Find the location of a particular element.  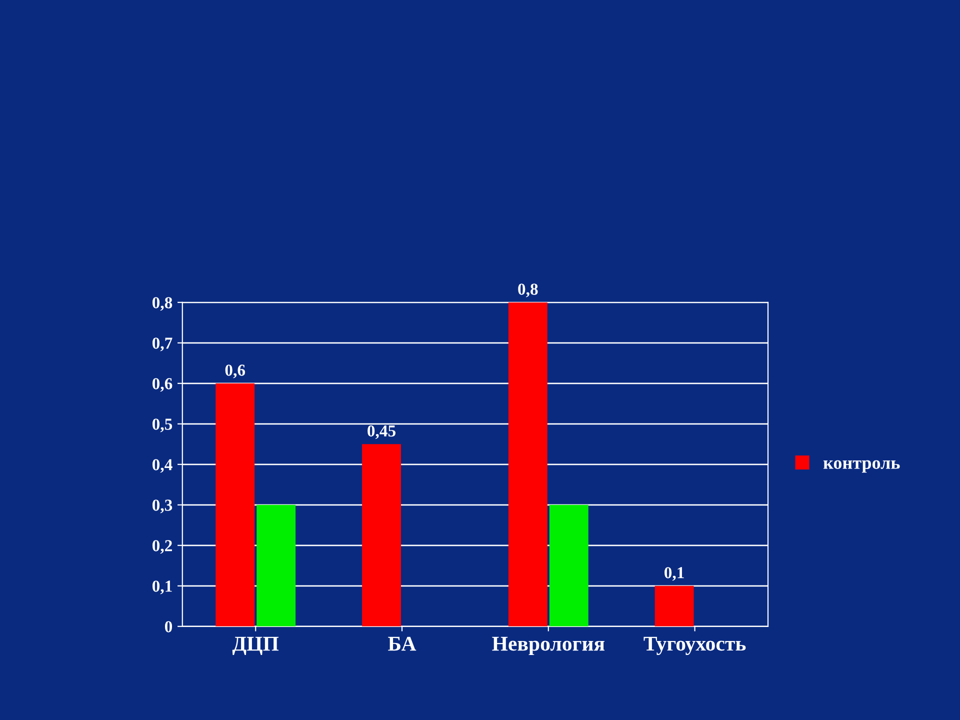

legend-label: контроль is located at coordinates (861, 466).